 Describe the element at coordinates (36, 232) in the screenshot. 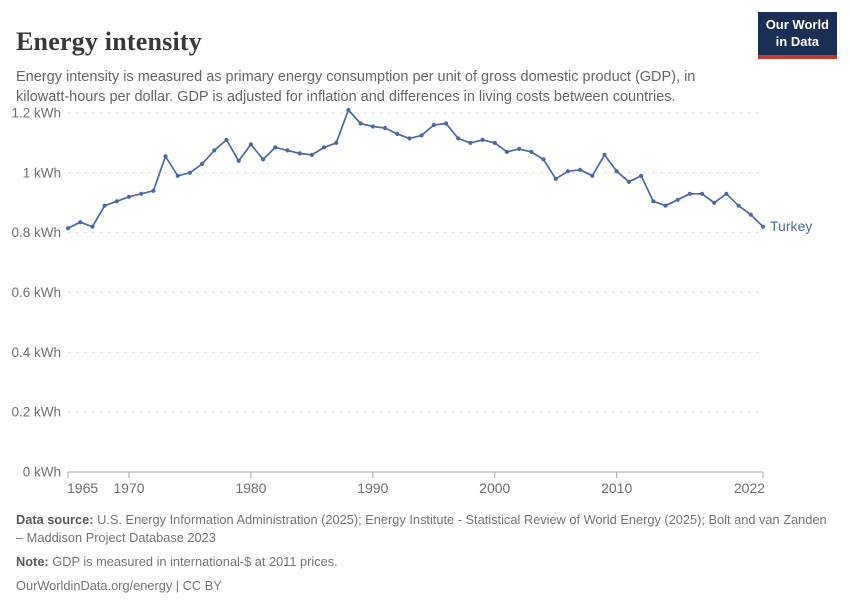

I see `y-tick-label: 0.8 kWh` at that location.